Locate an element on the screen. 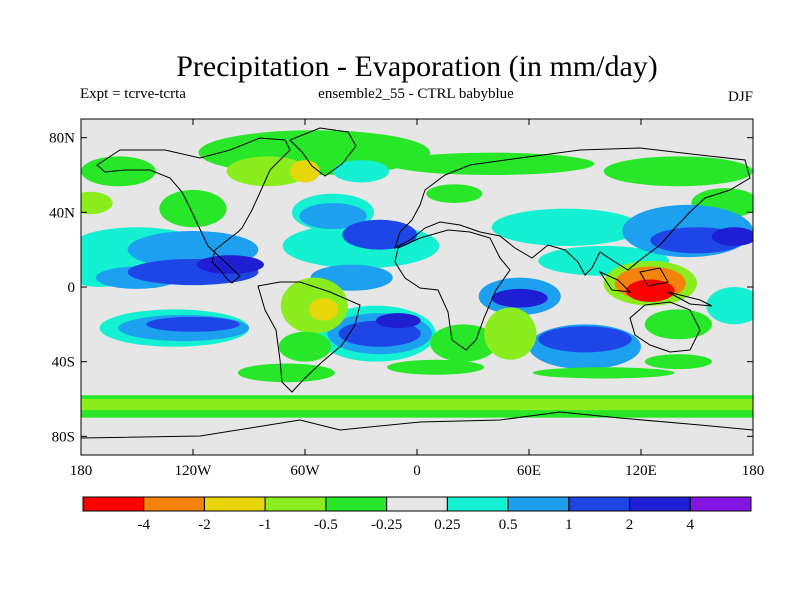 This screenshot has width=800, height=600. y-tick-label: 40N is located at coordinates (62, 213).